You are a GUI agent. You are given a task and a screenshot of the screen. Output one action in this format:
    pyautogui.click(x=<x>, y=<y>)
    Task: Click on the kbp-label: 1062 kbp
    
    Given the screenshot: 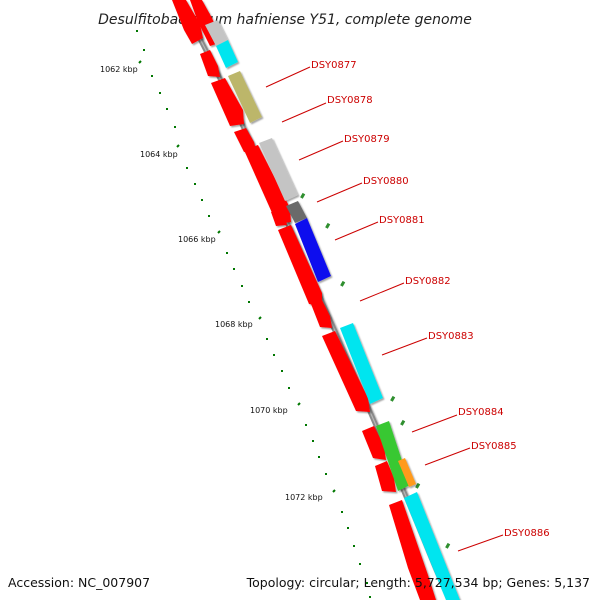 What is the action you would take?
    pyautogui.click(x=119, y=69)
    